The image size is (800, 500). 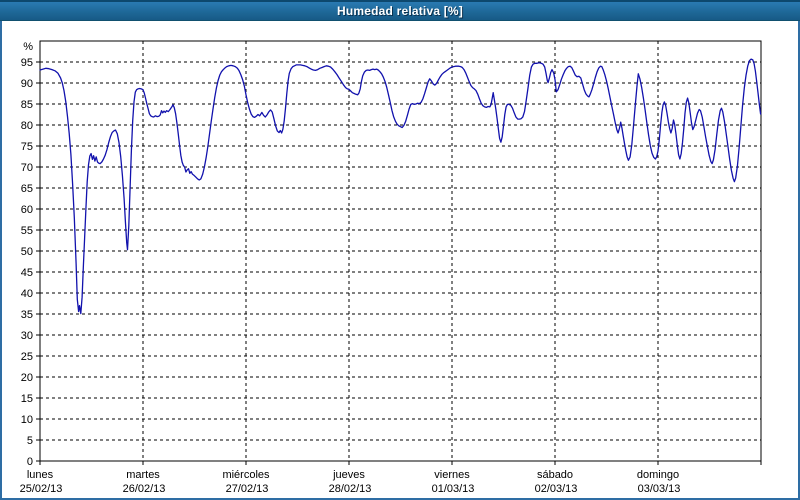 What do you see at coordinates (27, 147) in the screenshot?
I see `y-tick-label: 75` at bounding box center [27, 147].